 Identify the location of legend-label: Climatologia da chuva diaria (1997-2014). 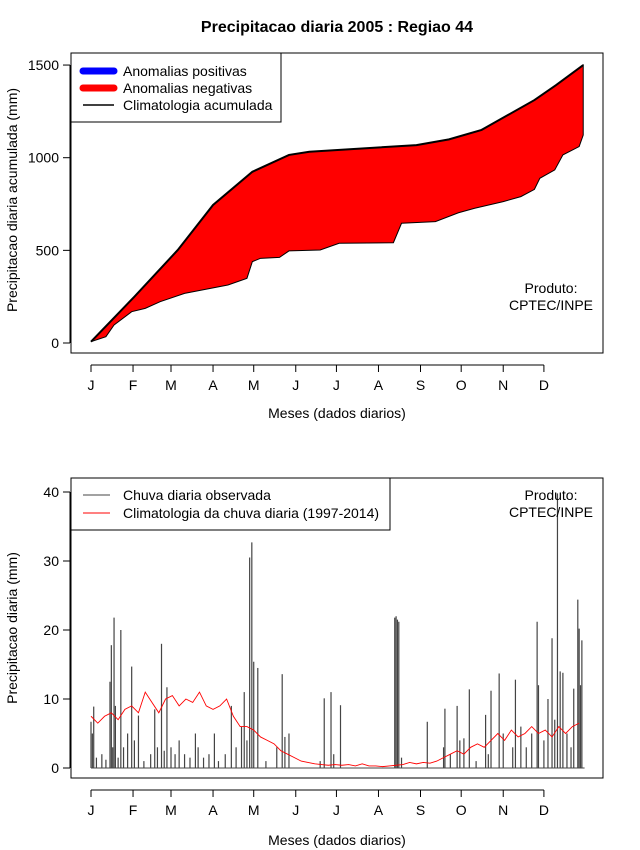
(251, 513).